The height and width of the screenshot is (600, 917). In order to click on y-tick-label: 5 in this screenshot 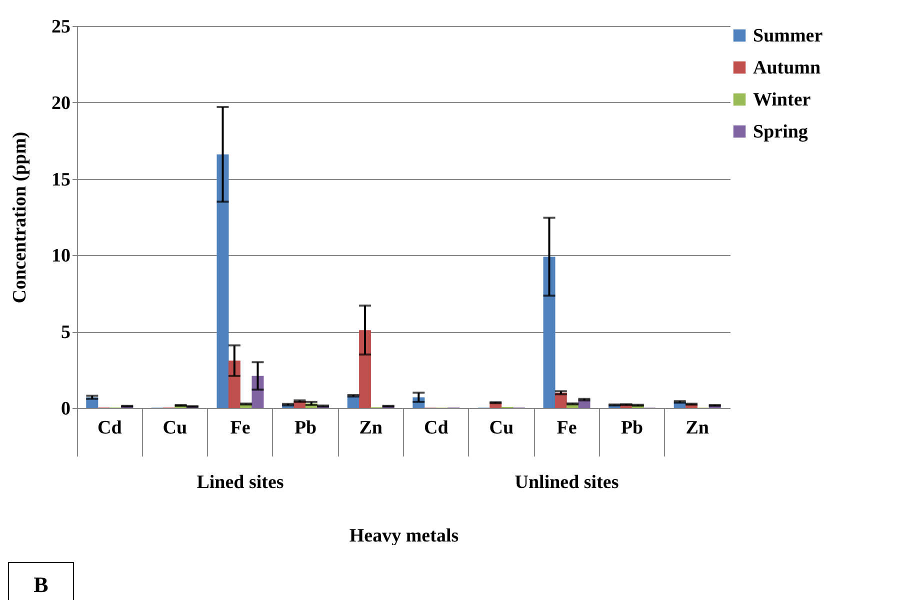, I will do `click(65, 333)`.